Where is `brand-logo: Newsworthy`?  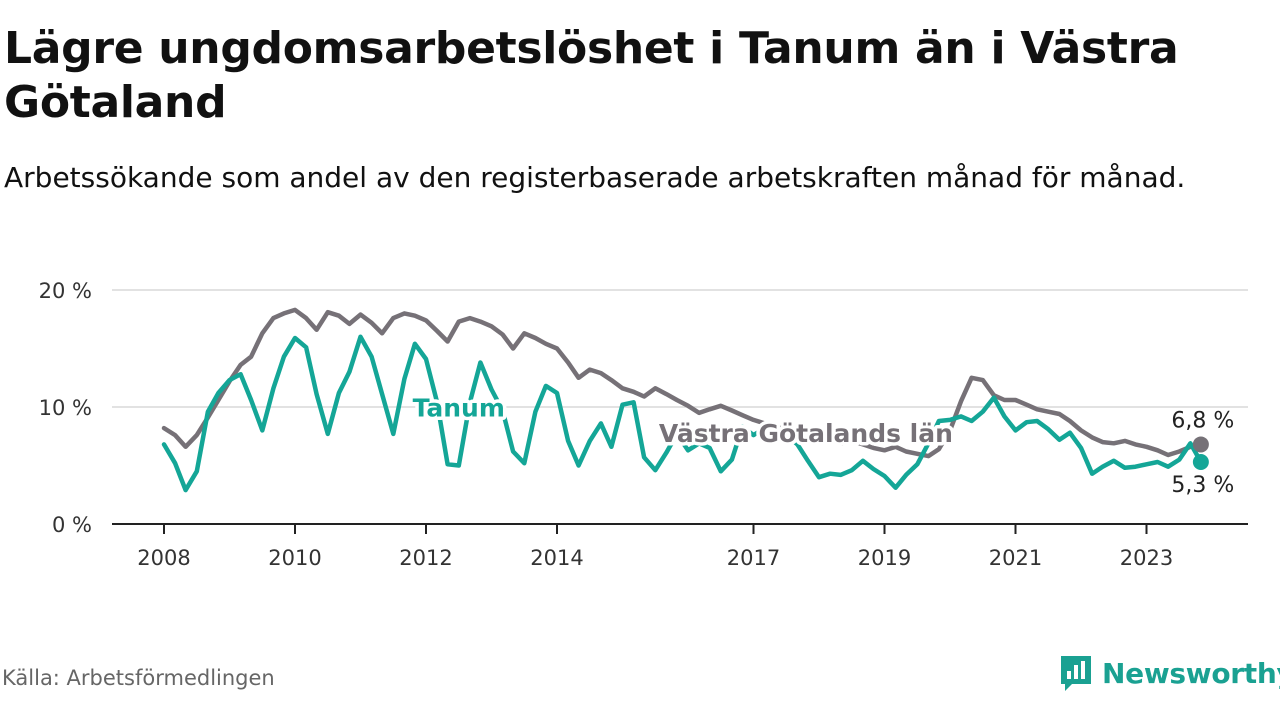 brand-logo: Newsworthy is located at coordinates (1169, 673).